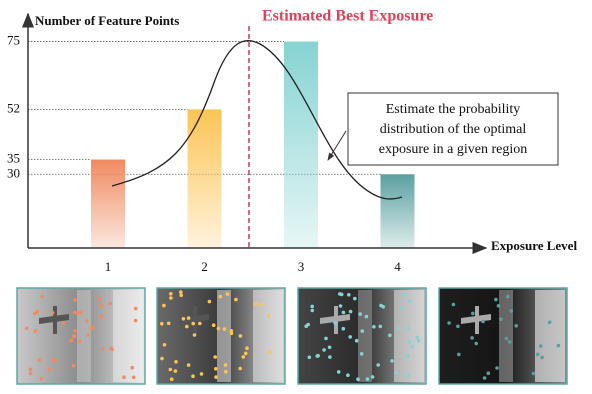 This screenshot has height=394, width=592. I want to click on x-tick-label: 3, so click(301, 266).